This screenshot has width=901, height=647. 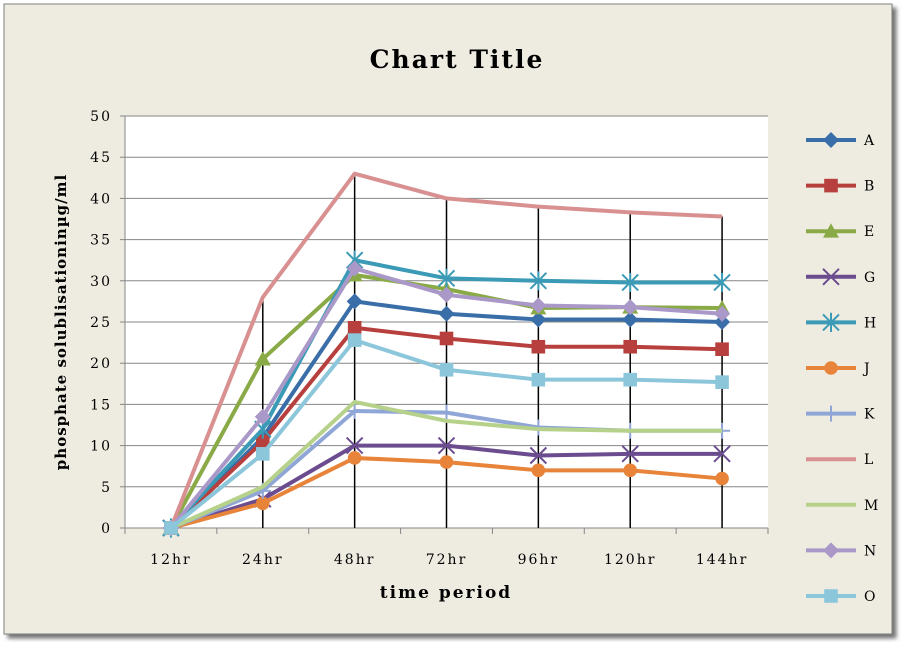 What do you see at coordinates (101, 405) in the screenshot?
I see `y-tick-label: 15` at bounding box center [101, 405].